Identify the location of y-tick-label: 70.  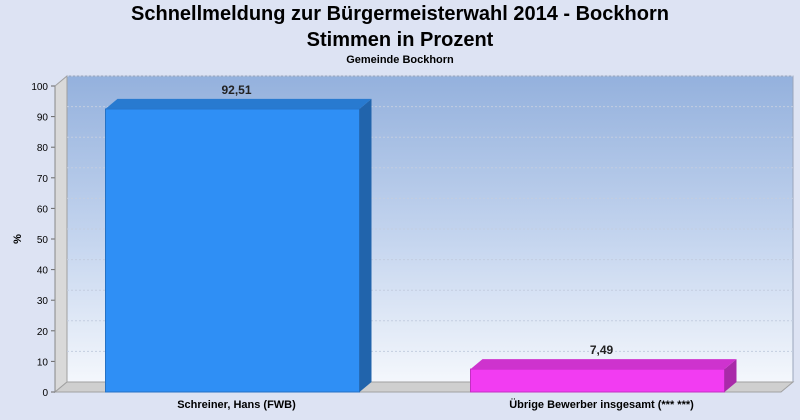
(43, 179).